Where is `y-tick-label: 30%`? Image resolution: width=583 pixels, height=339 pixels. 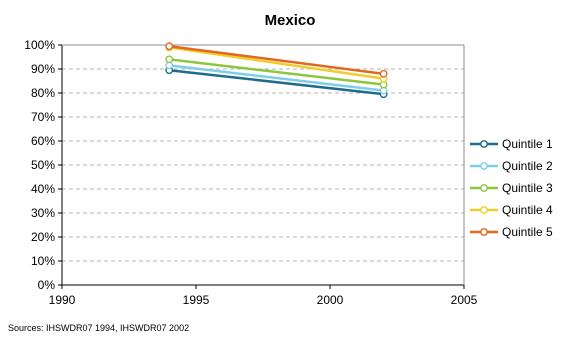
y-tick-label: 30% is located at coordinates (43, 213).